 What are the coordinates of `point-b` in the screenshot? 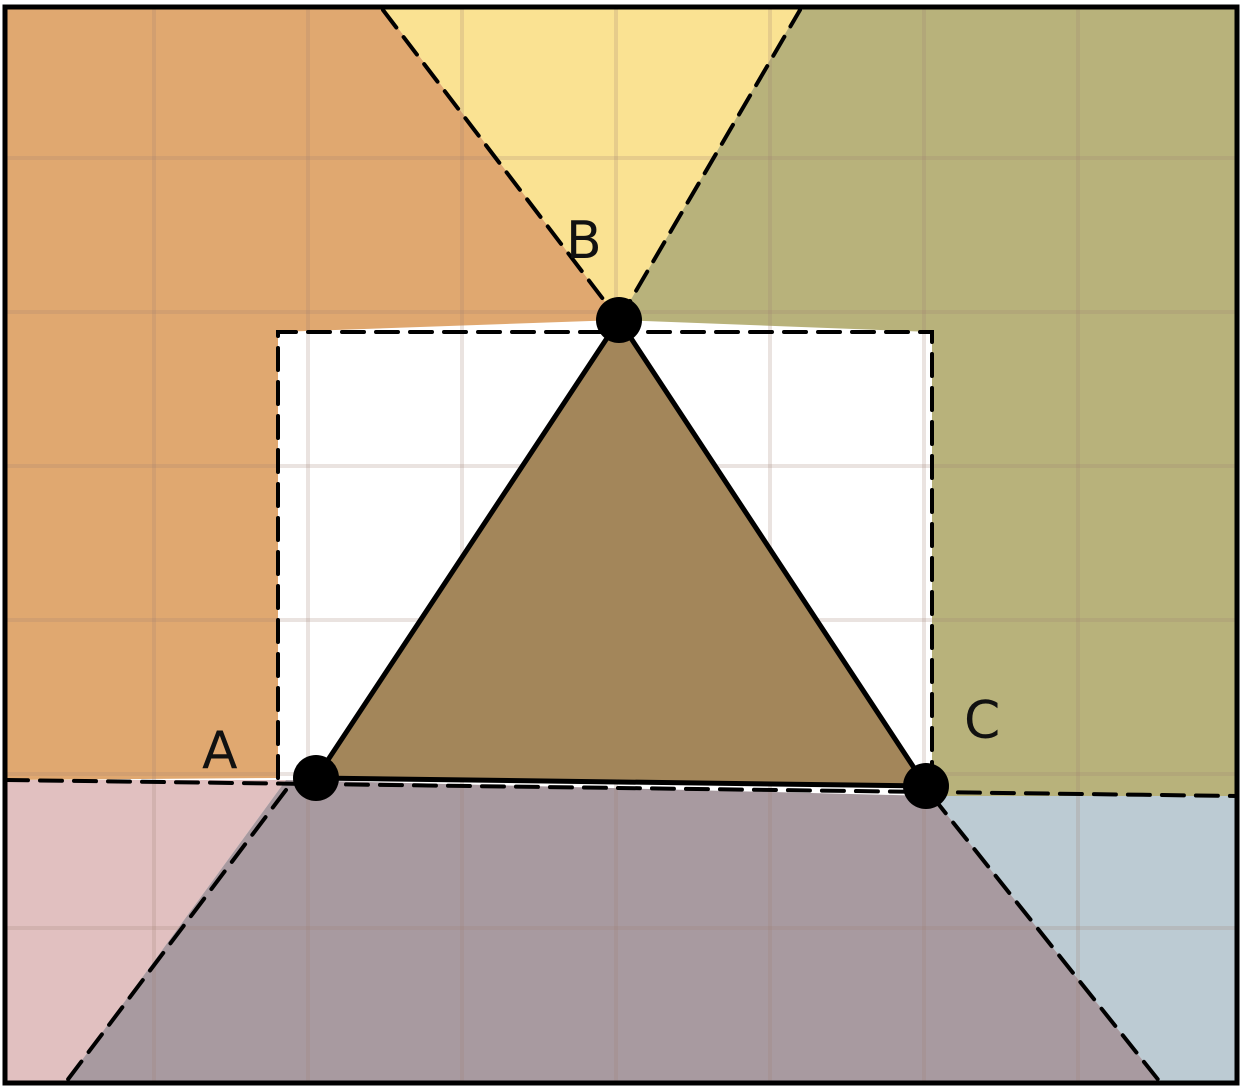 It's located at (619, 320).